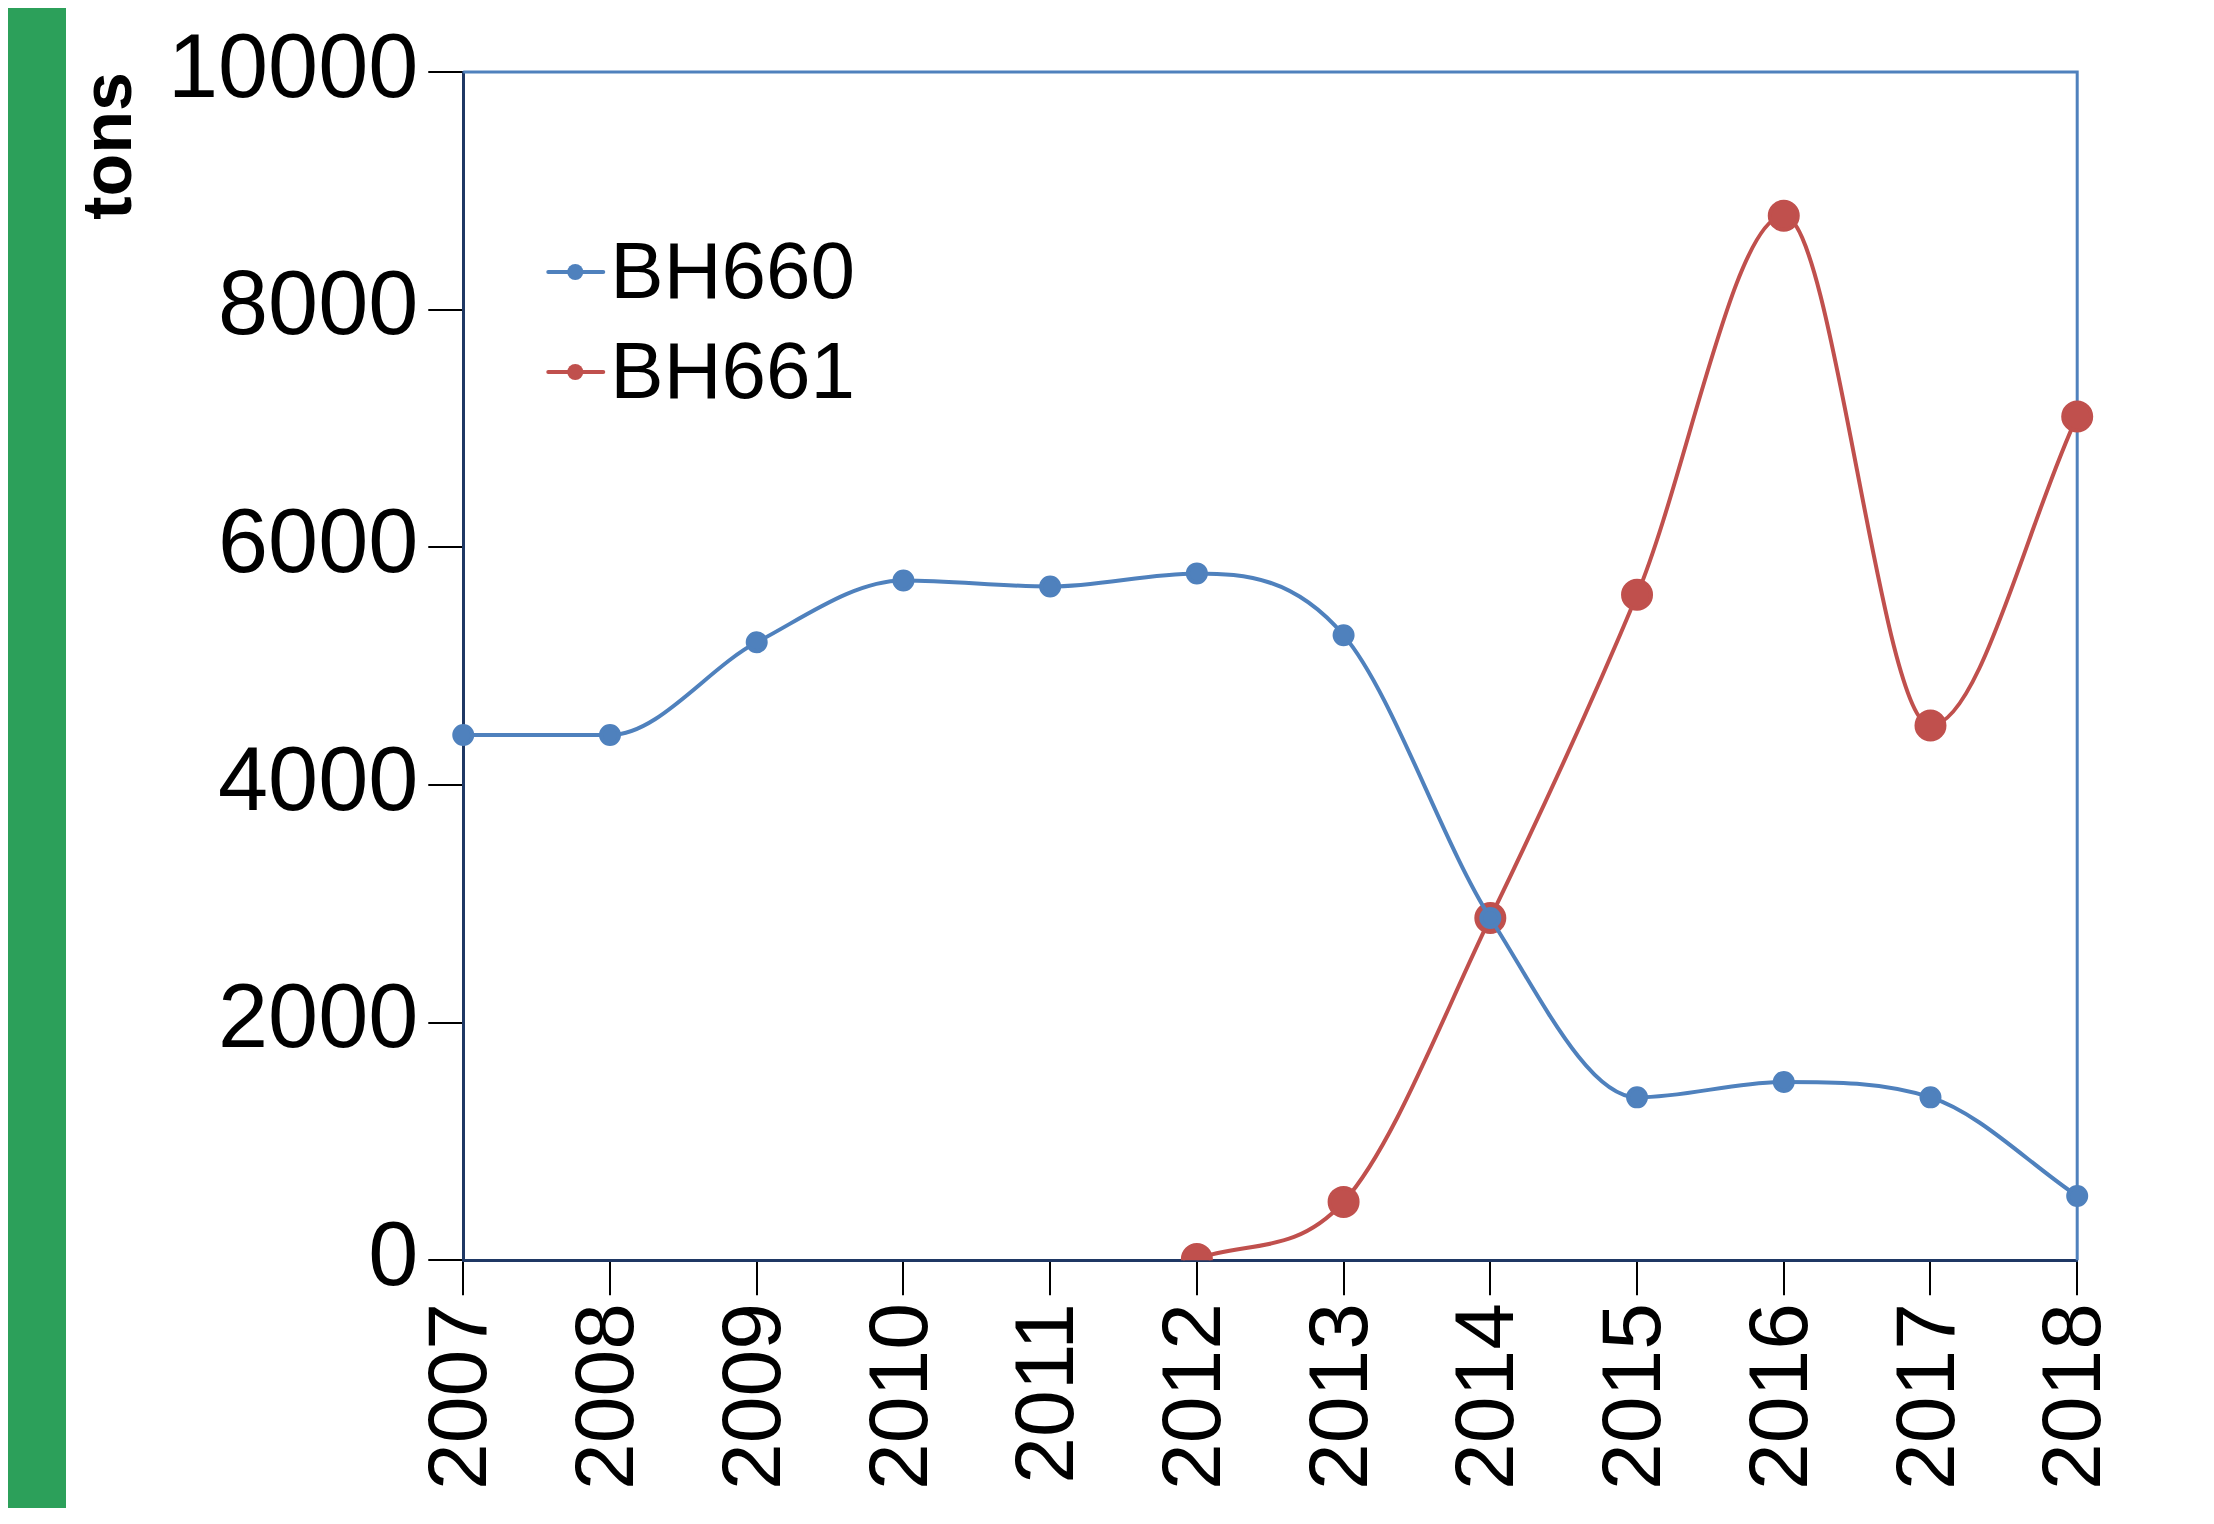  I want to click on y-tick-label: 0, so click(393, 1253).